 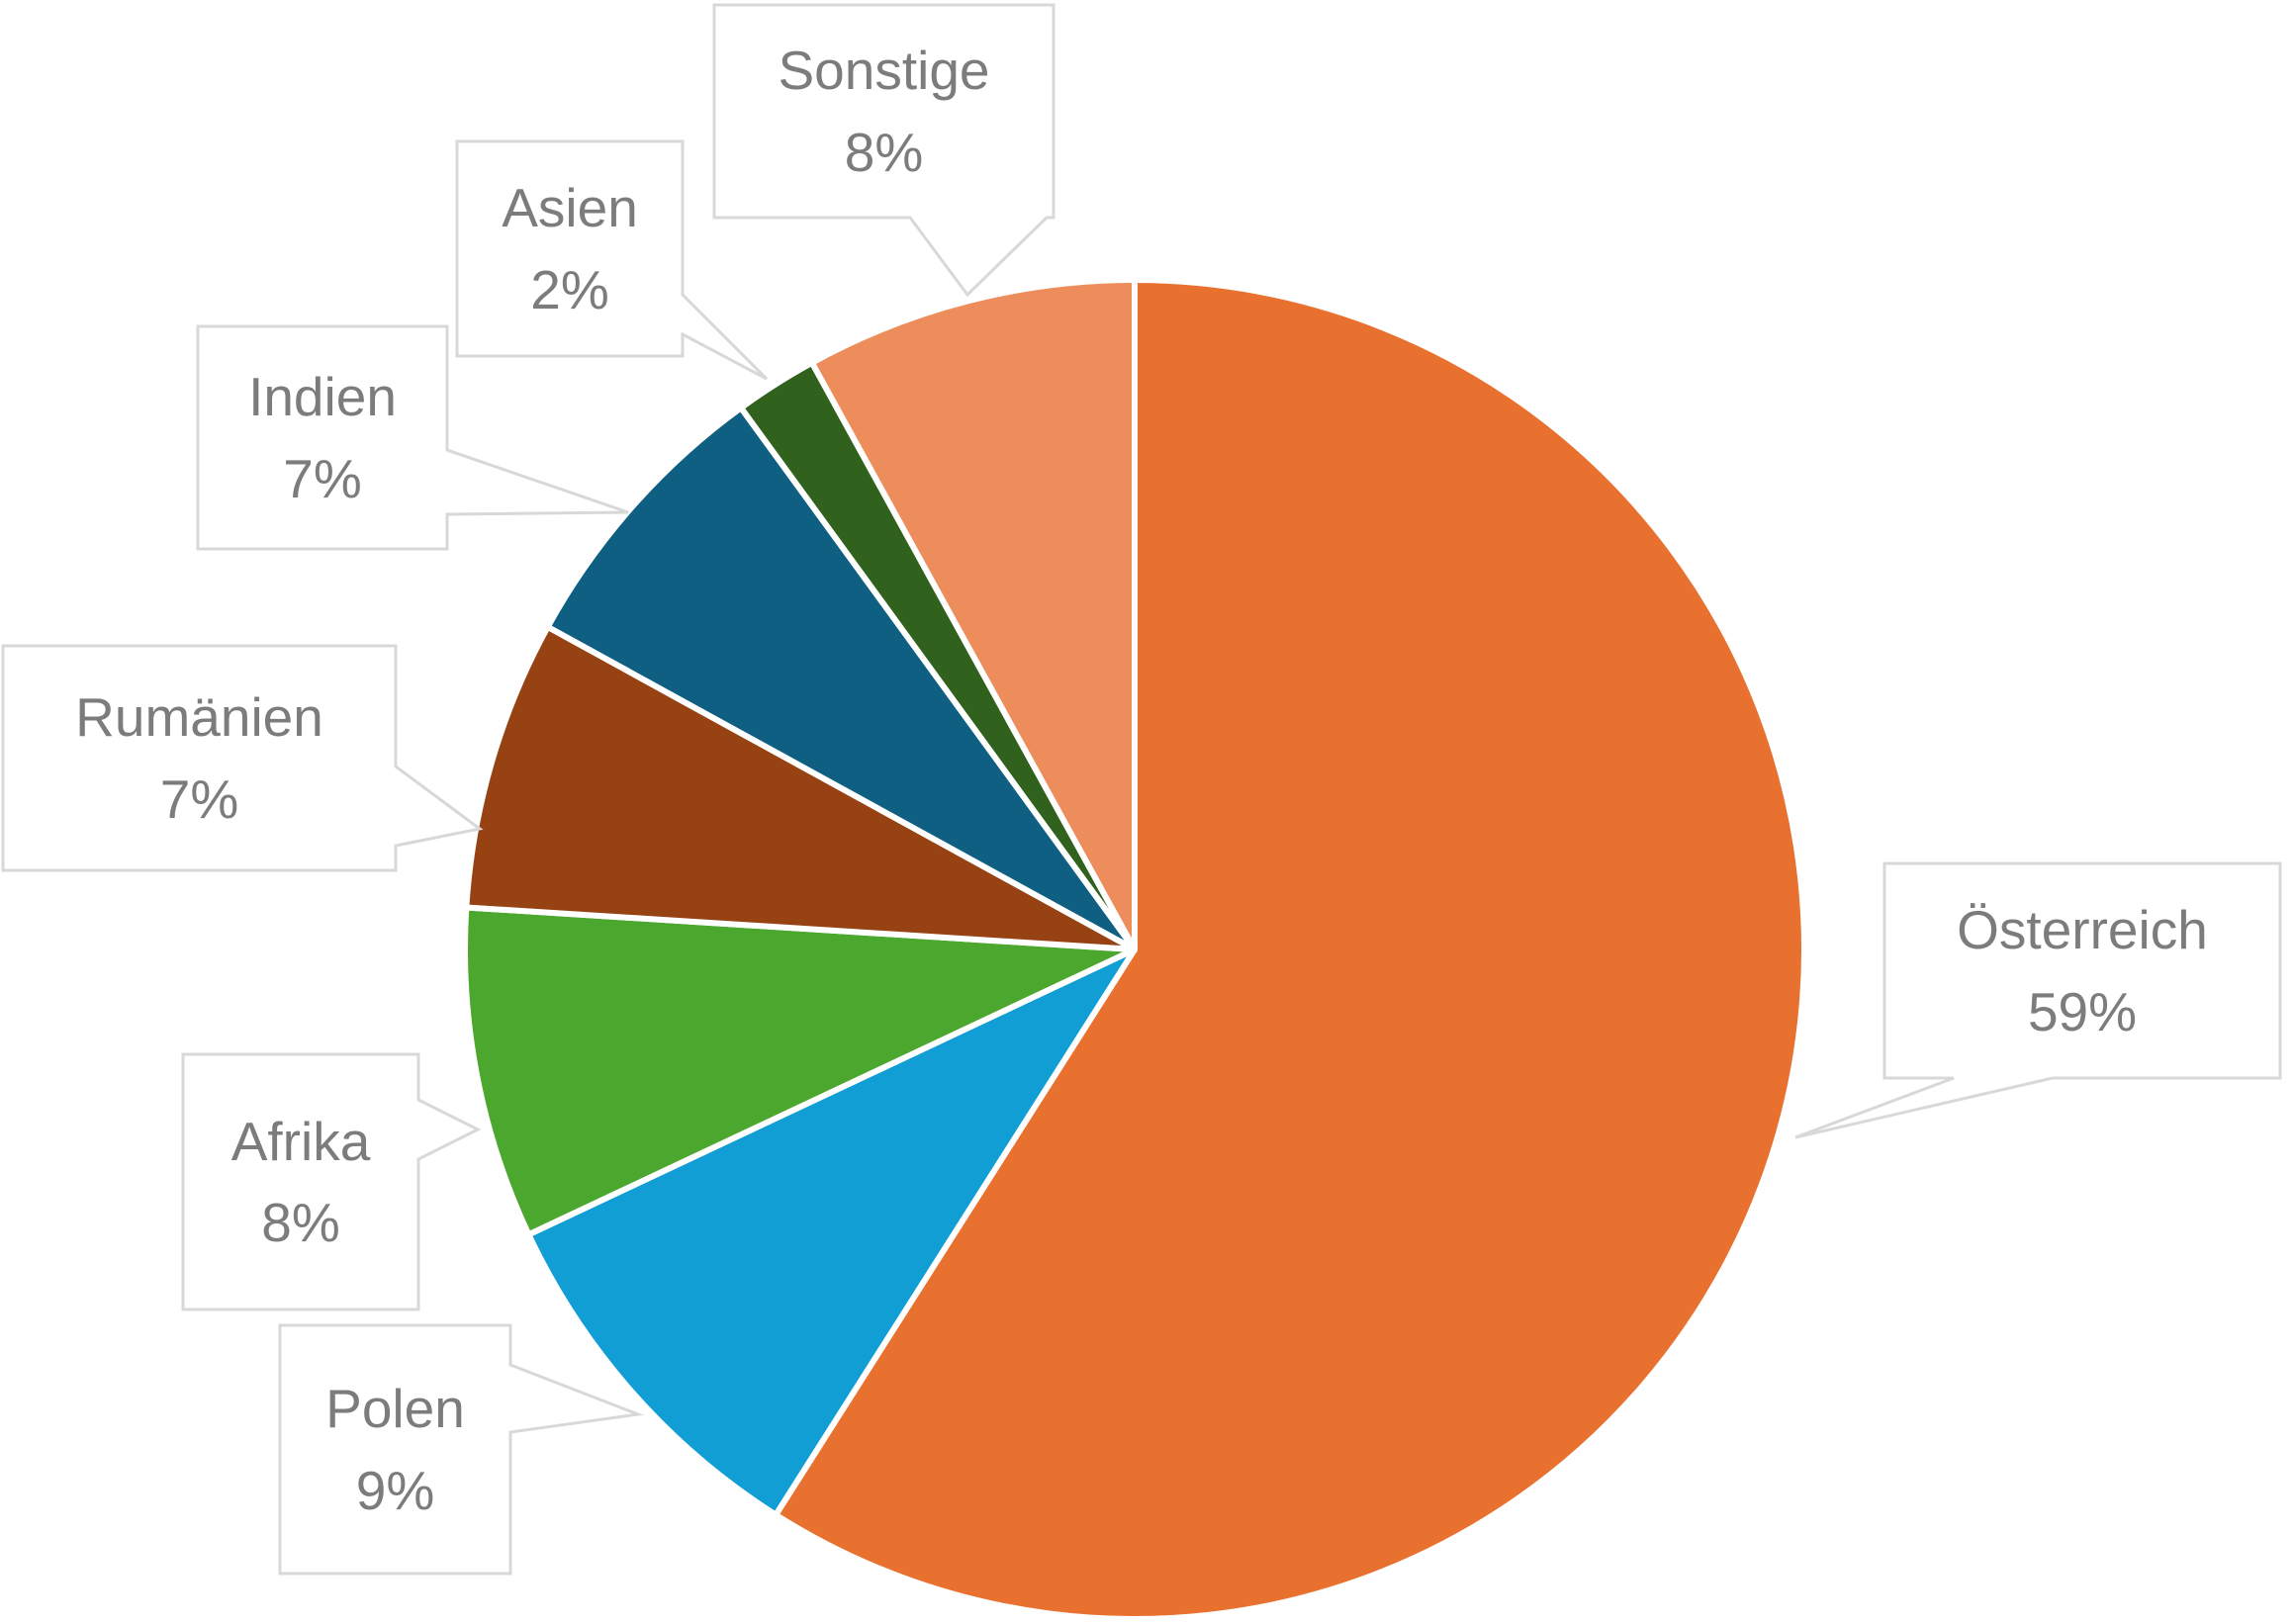 What do you see at coordinates (242, 758) in the screenshot?
I see `callout-bubble-rumaenien` at bounding box center [242, 758].